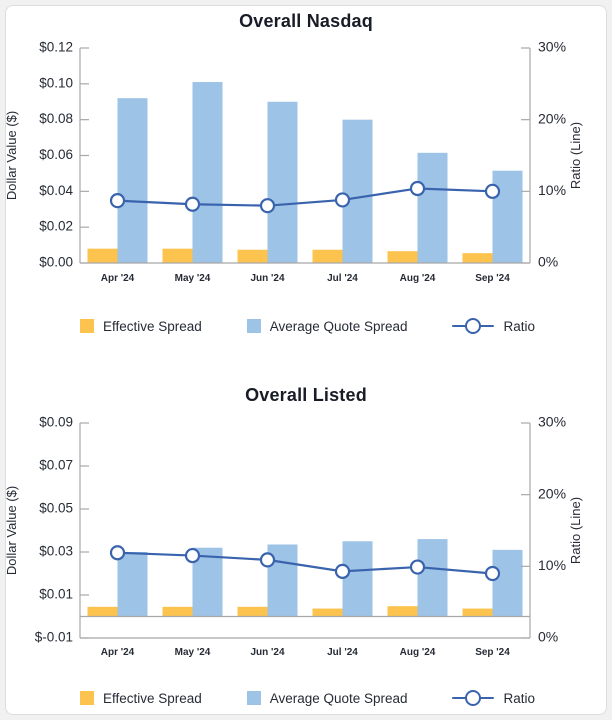 This screenshot has height=720, width=612. I want to click on svg-text: $0.03, so click(56, 551).